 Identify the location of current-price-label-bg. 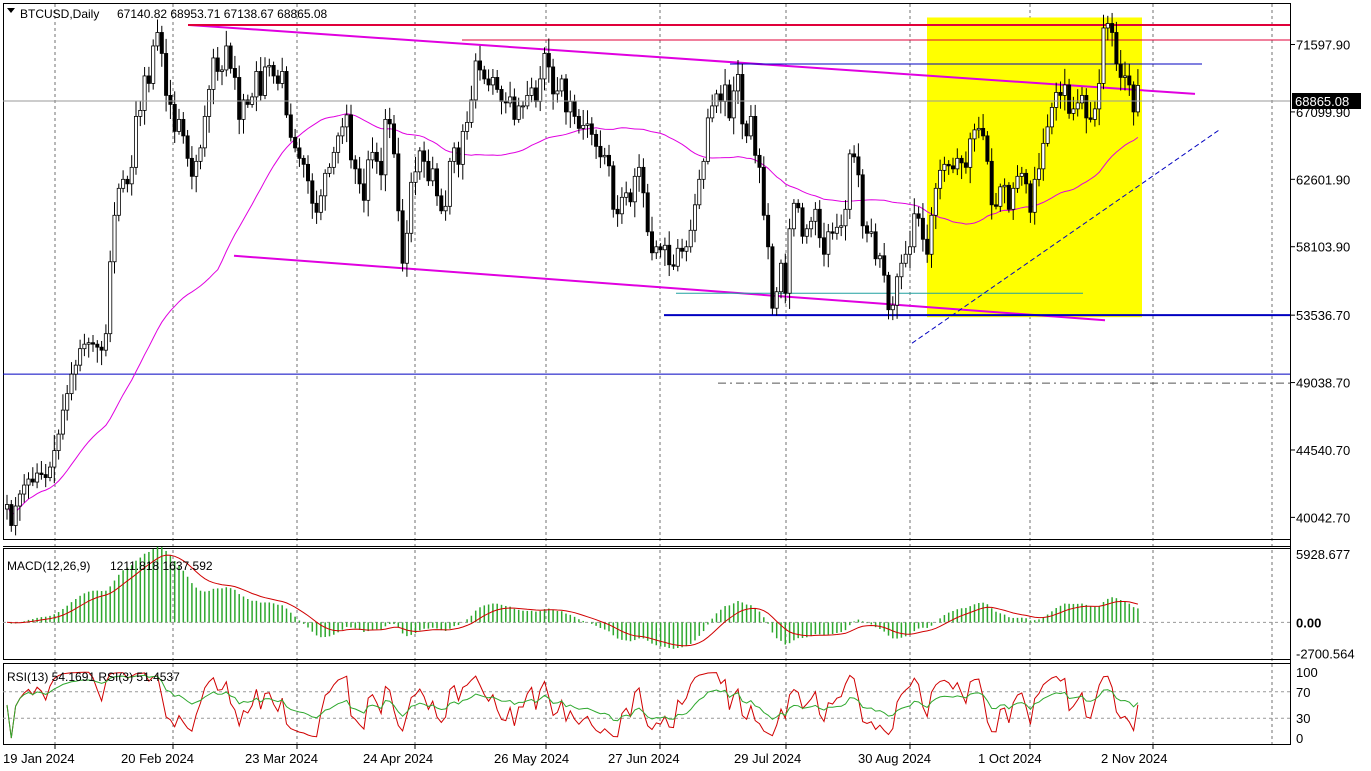
(1326, 101).